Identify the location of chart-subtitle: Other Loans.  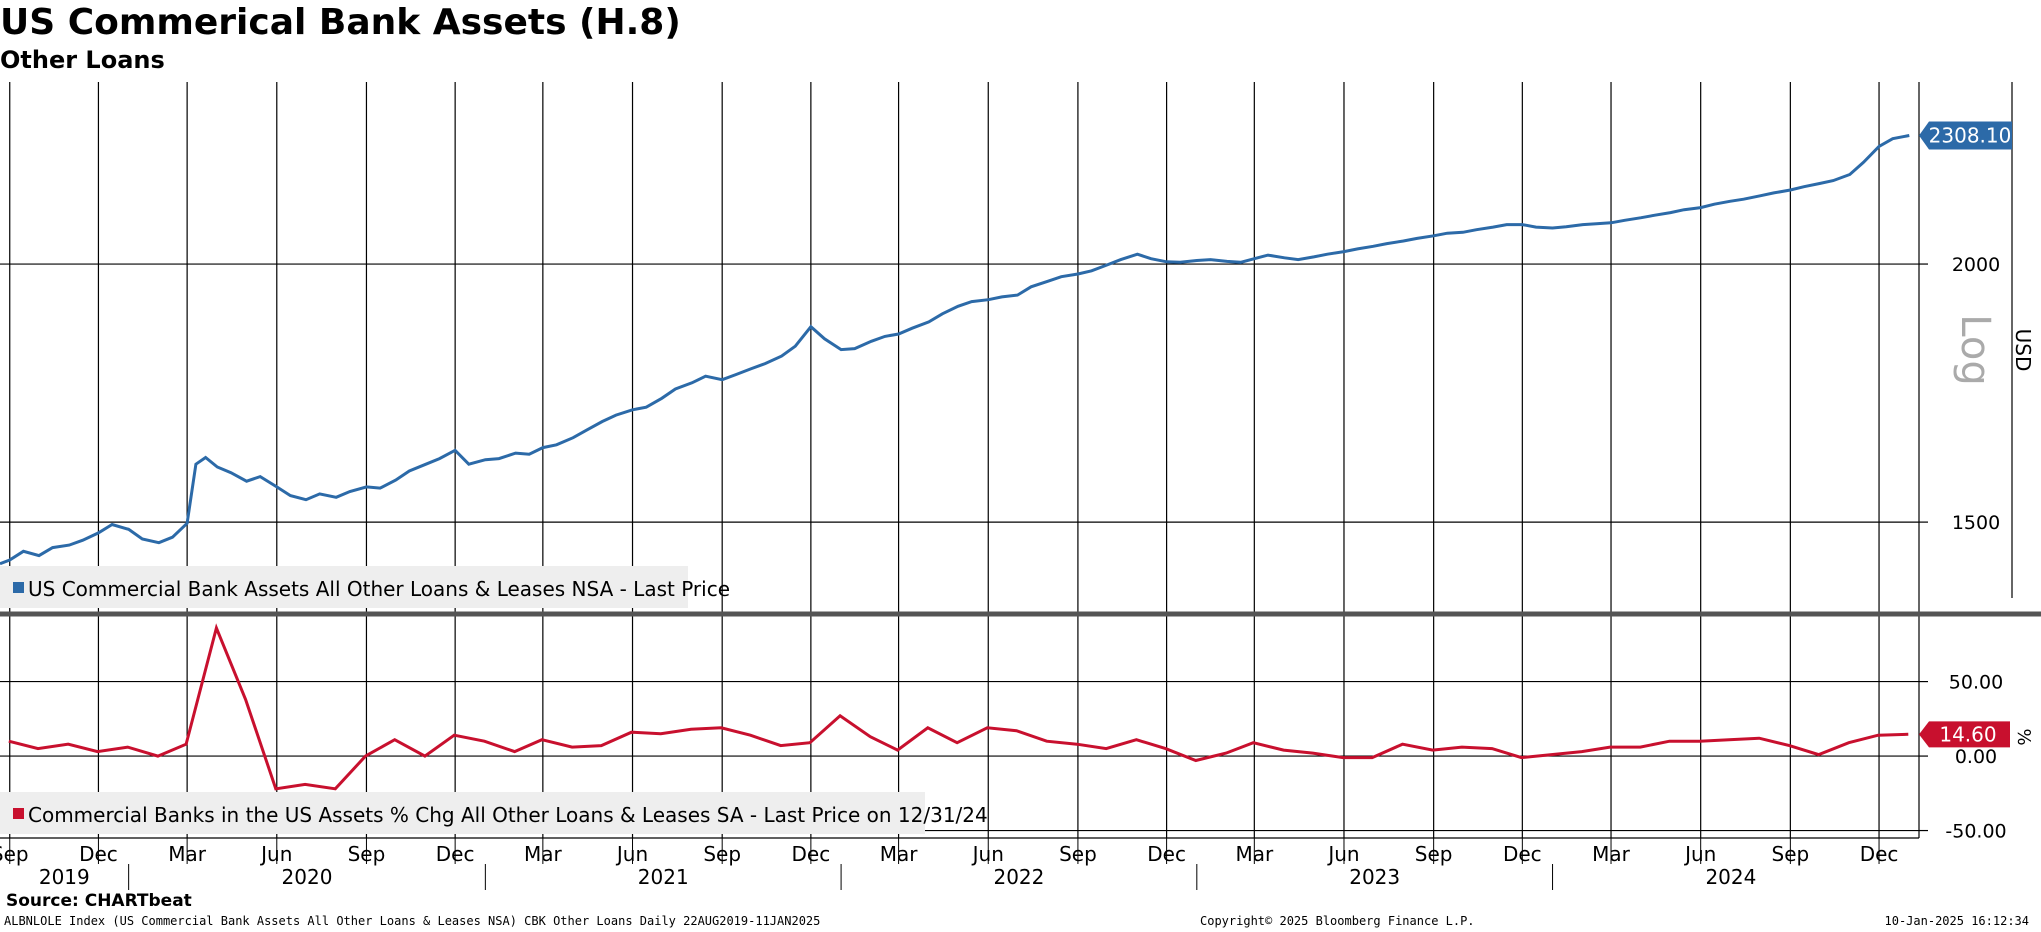
(82, 60).